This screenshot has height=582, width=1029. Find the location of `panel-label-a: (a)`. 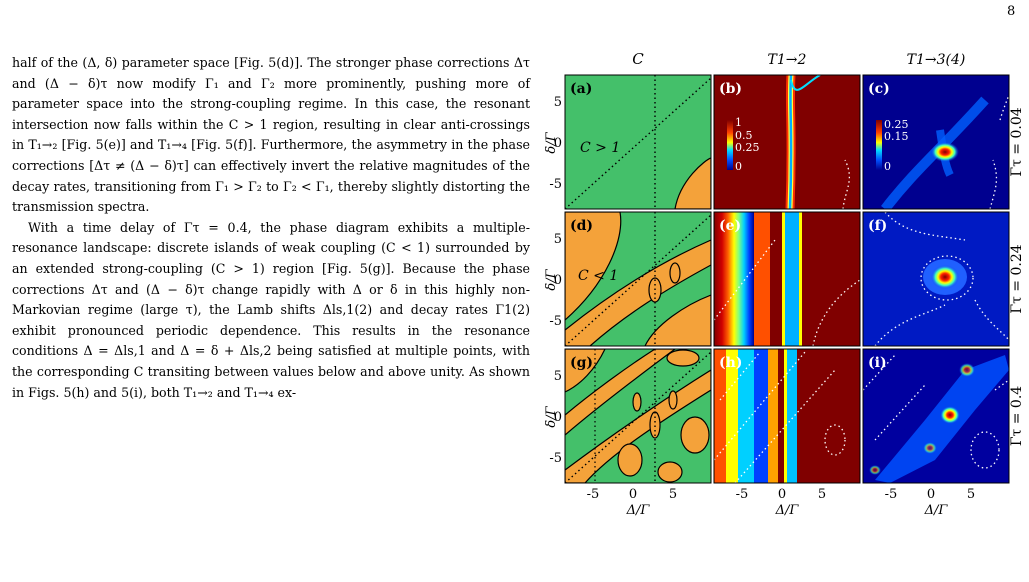

panel-label-a: (a) is located at coordinates (581, 89).